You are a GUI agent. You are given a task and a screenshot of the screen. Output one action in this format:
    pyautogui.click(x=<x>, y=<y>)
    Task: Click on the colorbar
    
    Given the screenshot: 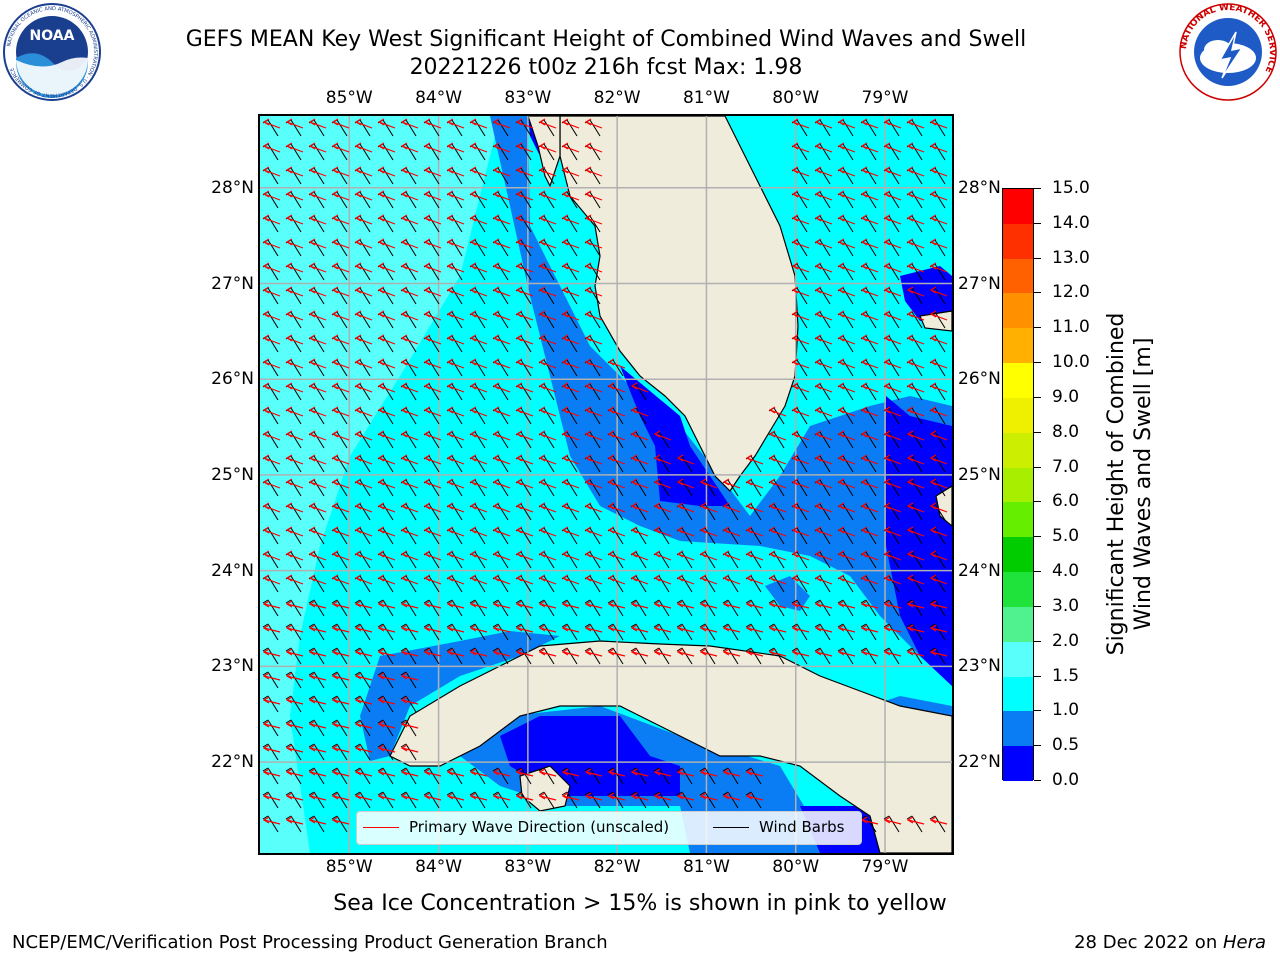 What is the action you would take?
    pyautogui.click(x=1018, y=484)
    